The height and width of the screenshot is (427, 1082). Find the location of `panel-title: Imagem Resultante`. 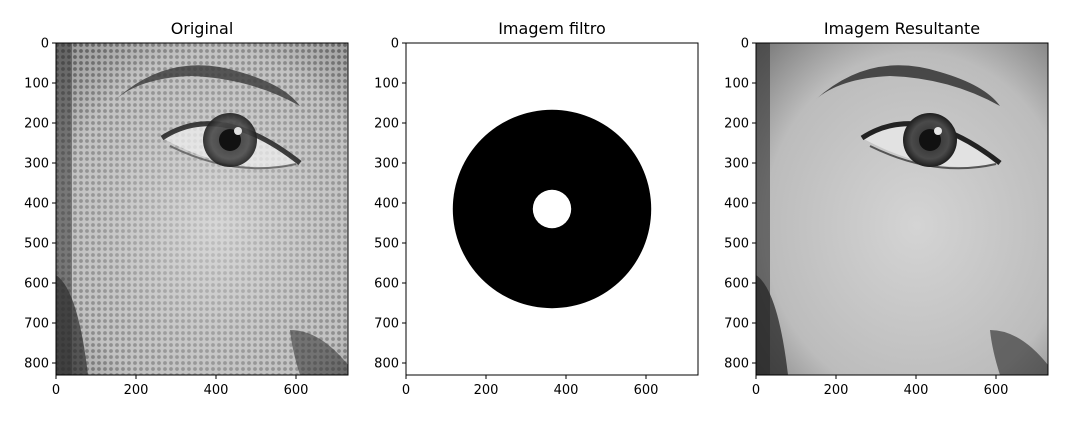

panel-title: Imagem Resultante is located at coordinates (902, 28).